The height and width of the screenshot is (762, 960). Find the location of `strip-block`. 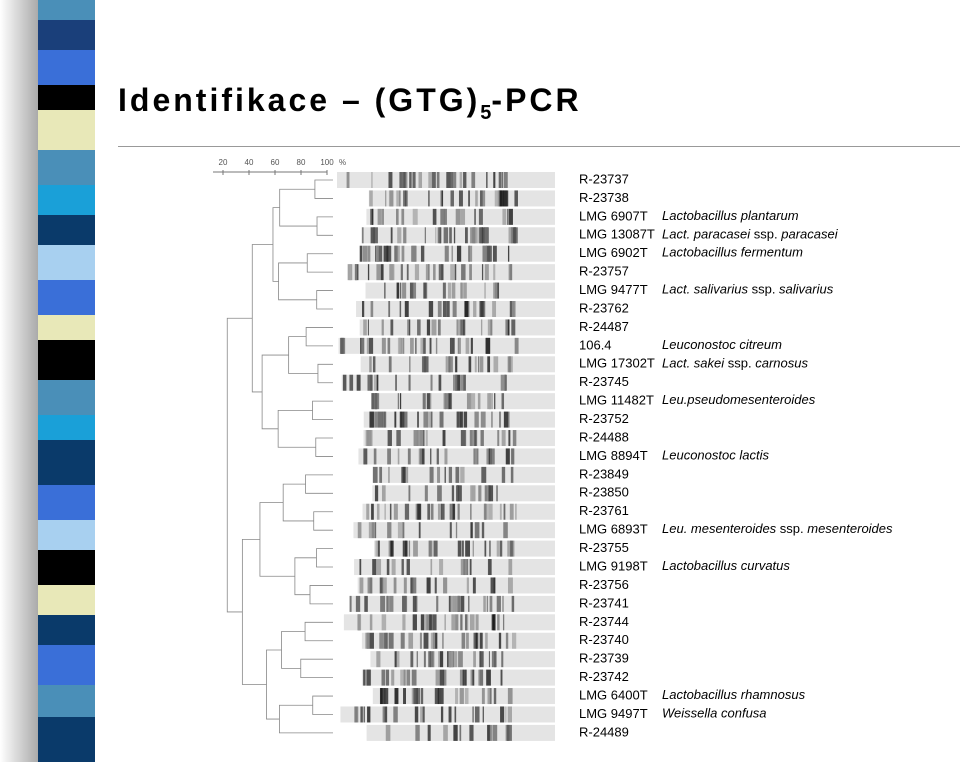

strip-block is located at coordinates (66, 130).